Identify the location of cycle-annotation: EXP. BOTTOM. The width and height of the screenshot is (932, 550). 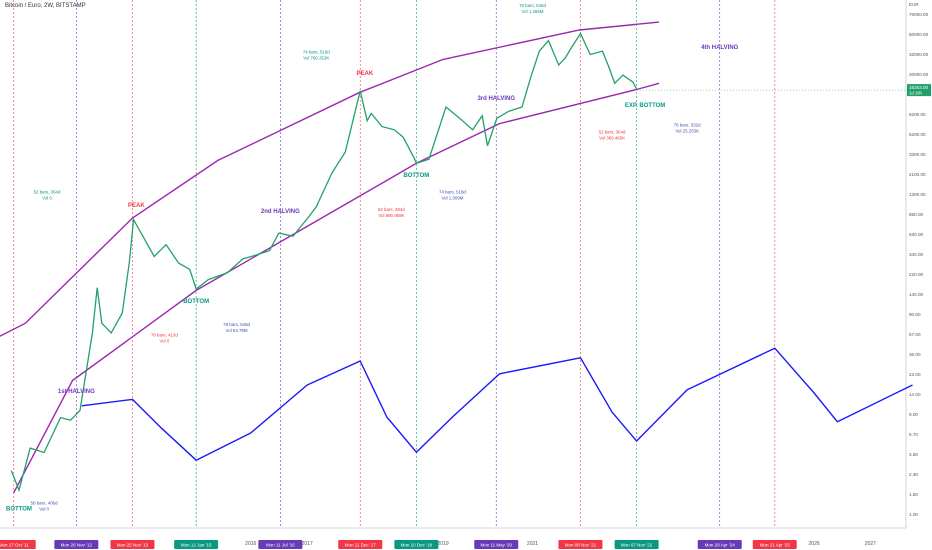
(645, 106).